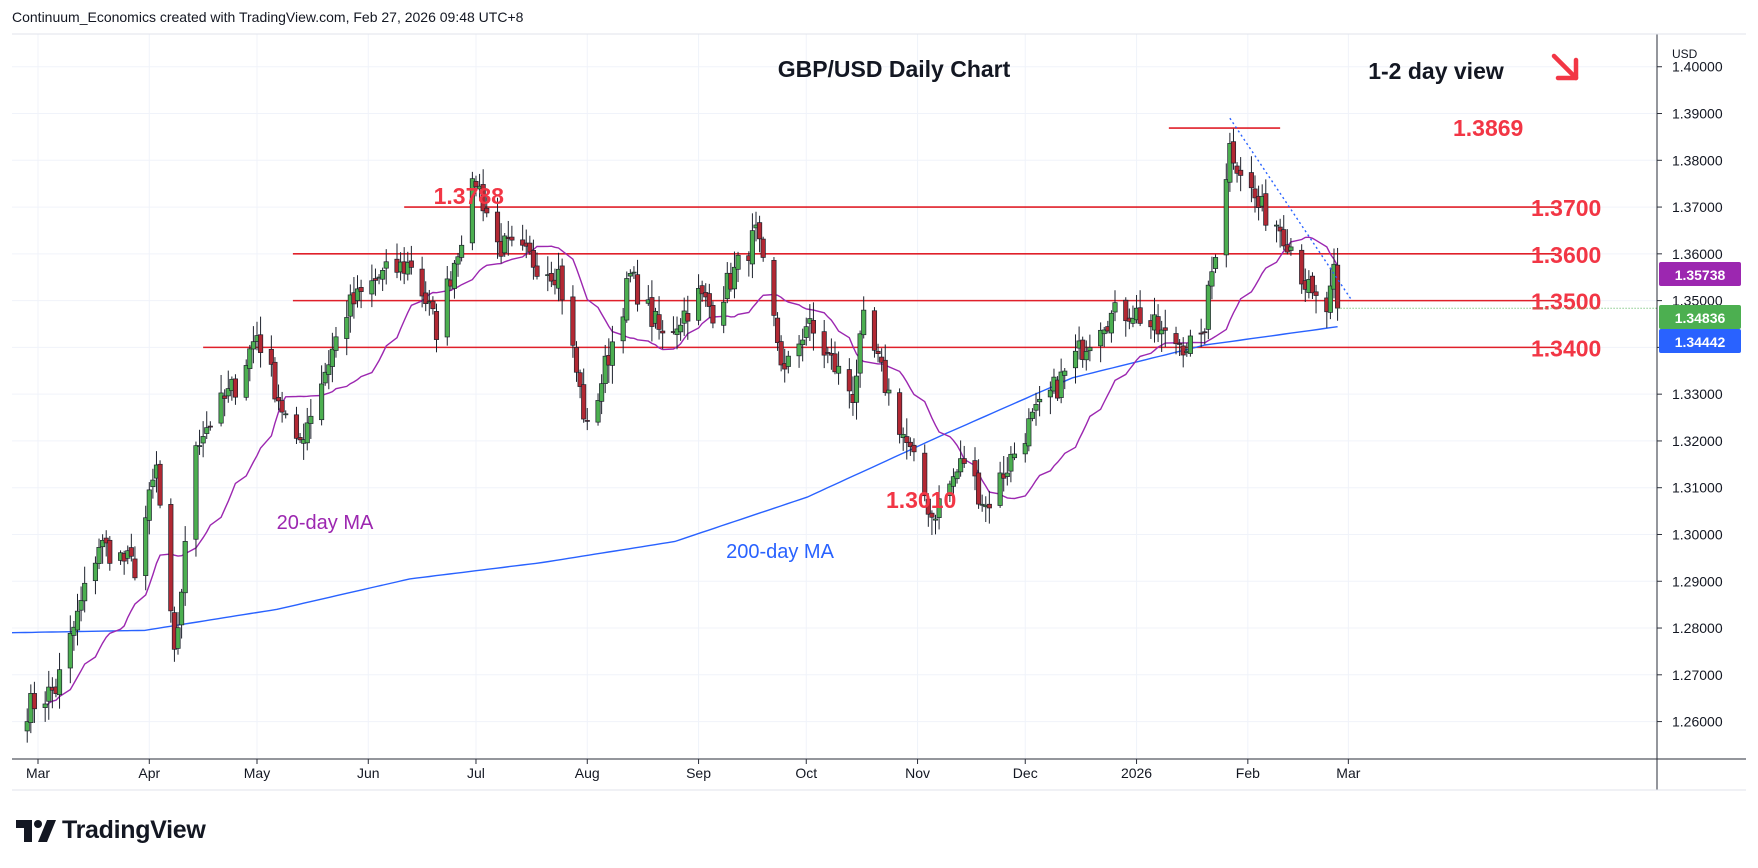 The image size is (1758, 868). What do you see at coordinates (1697, 628) in the screenshot?
I see `y-tick-label: 1.28000` at bounding box center [1697, 628].